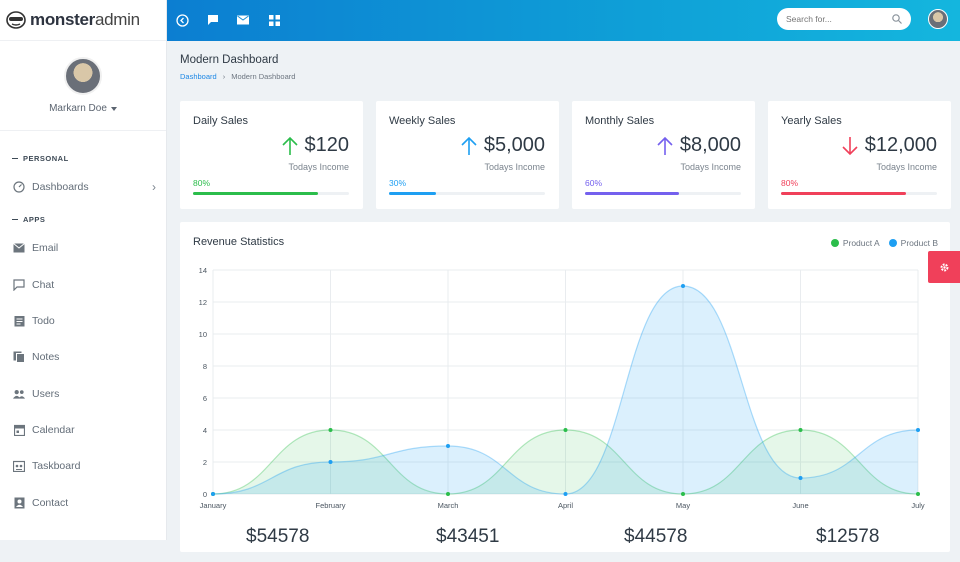 The image size is (960, 562). I want to click on gear-icon, so click(944, 267).